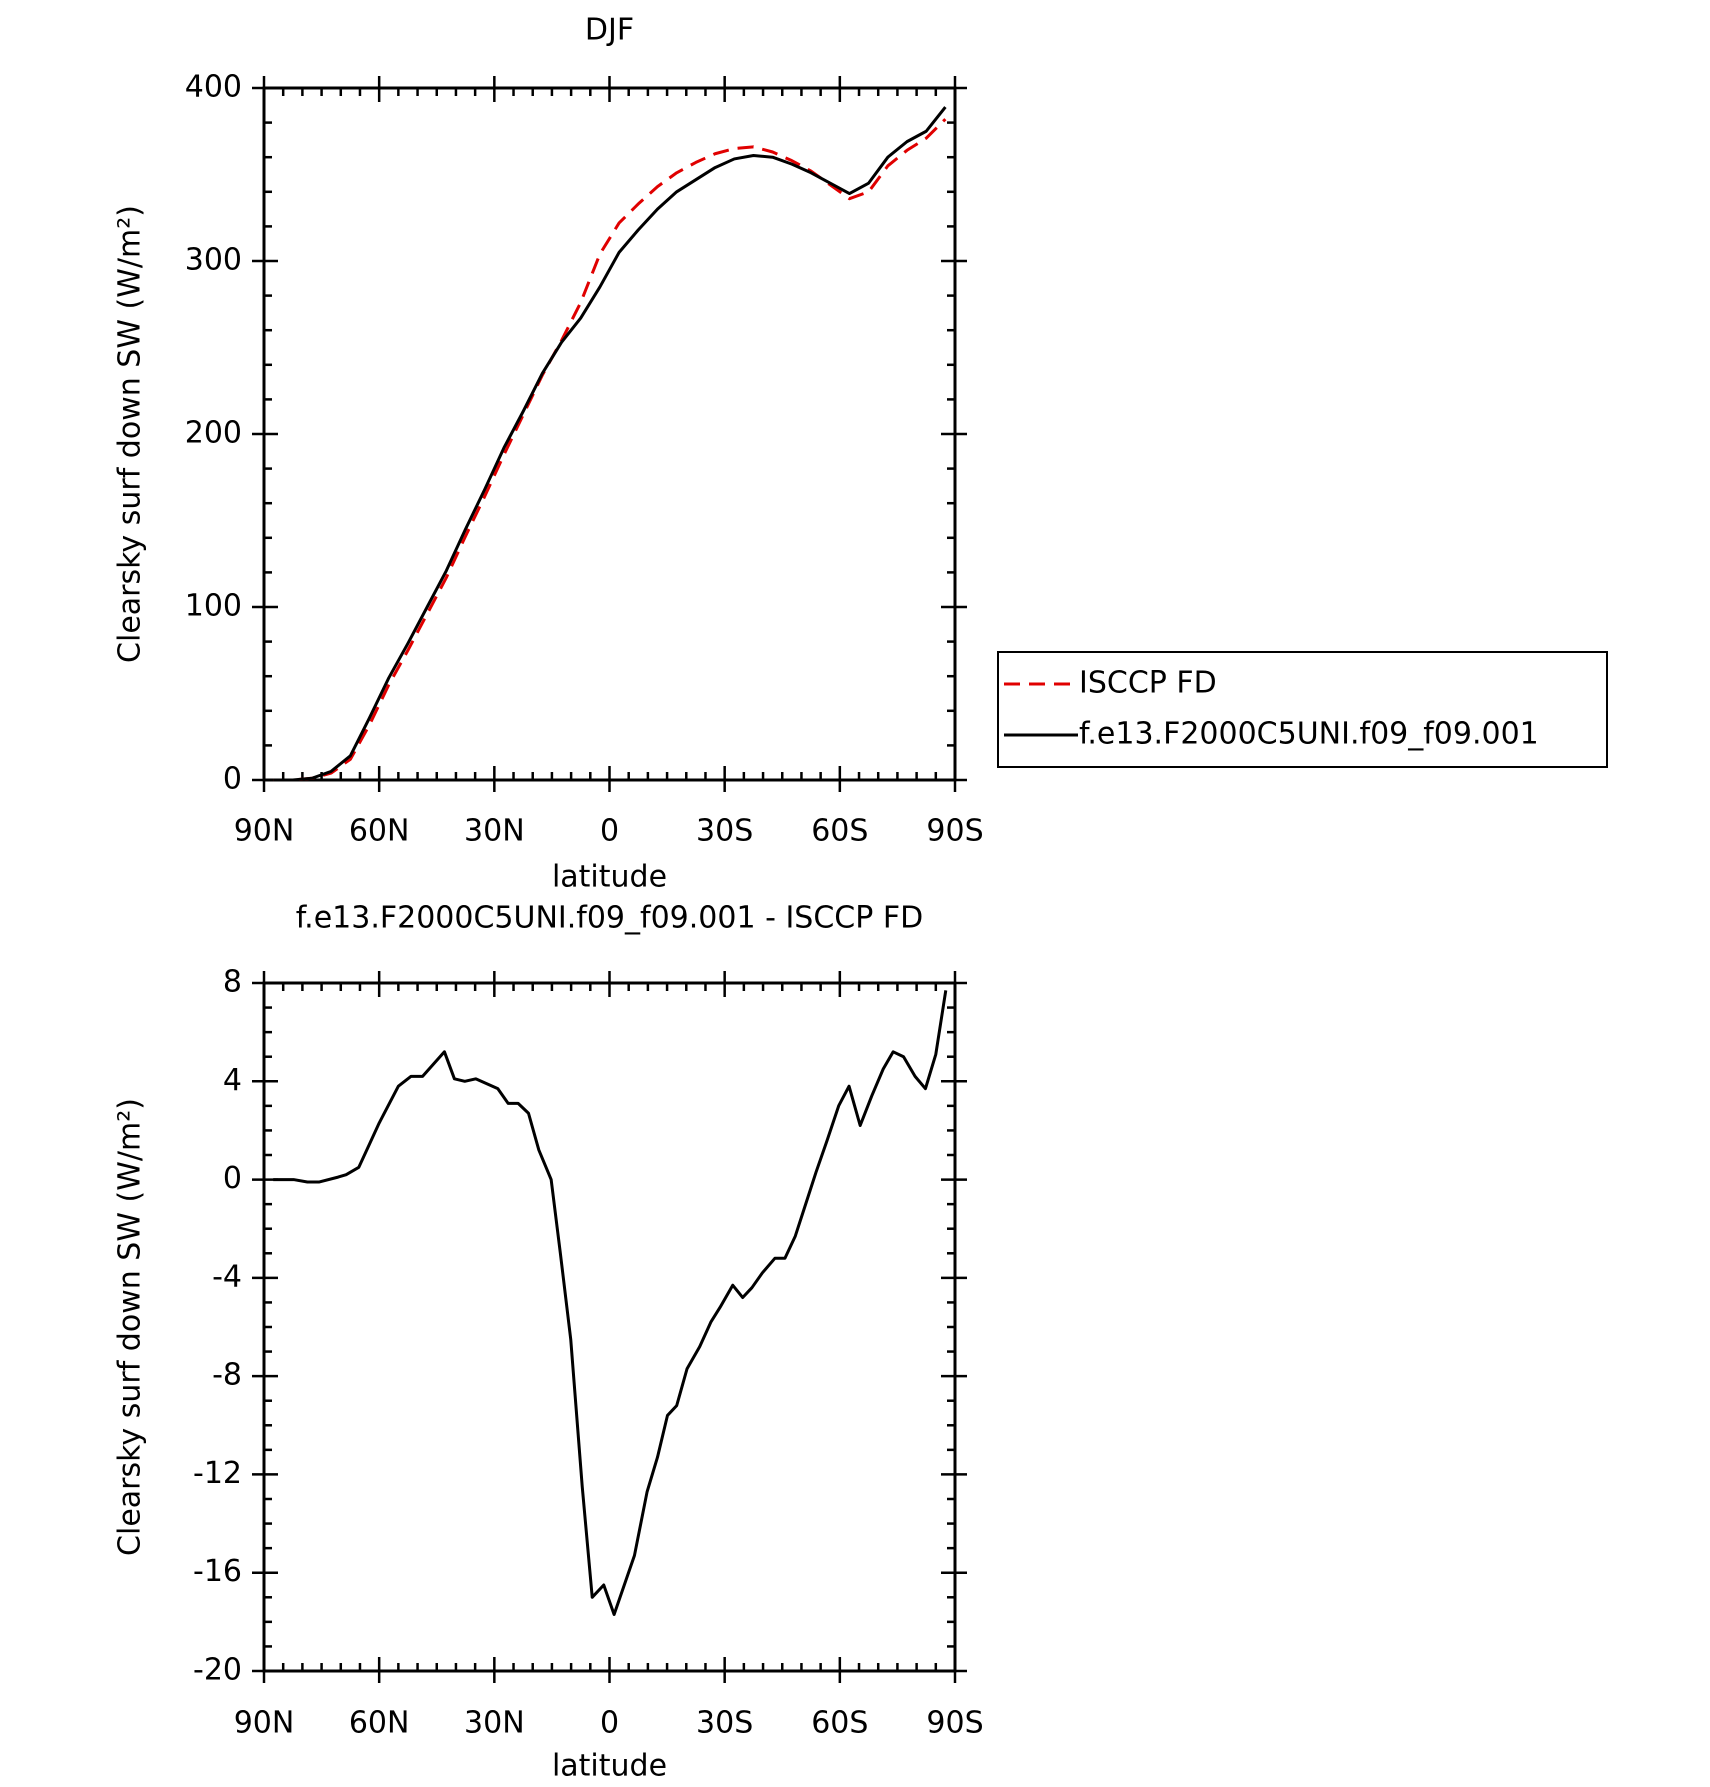 The height and width of the screenshot is (1787, 1710). What do you see at coordinates (609, 918) in the screenshot?
I see `chart-title: f.e13.F2000C5UNI.f09_f09.001 - ISCCP FD` at bounding box center [609, 918].